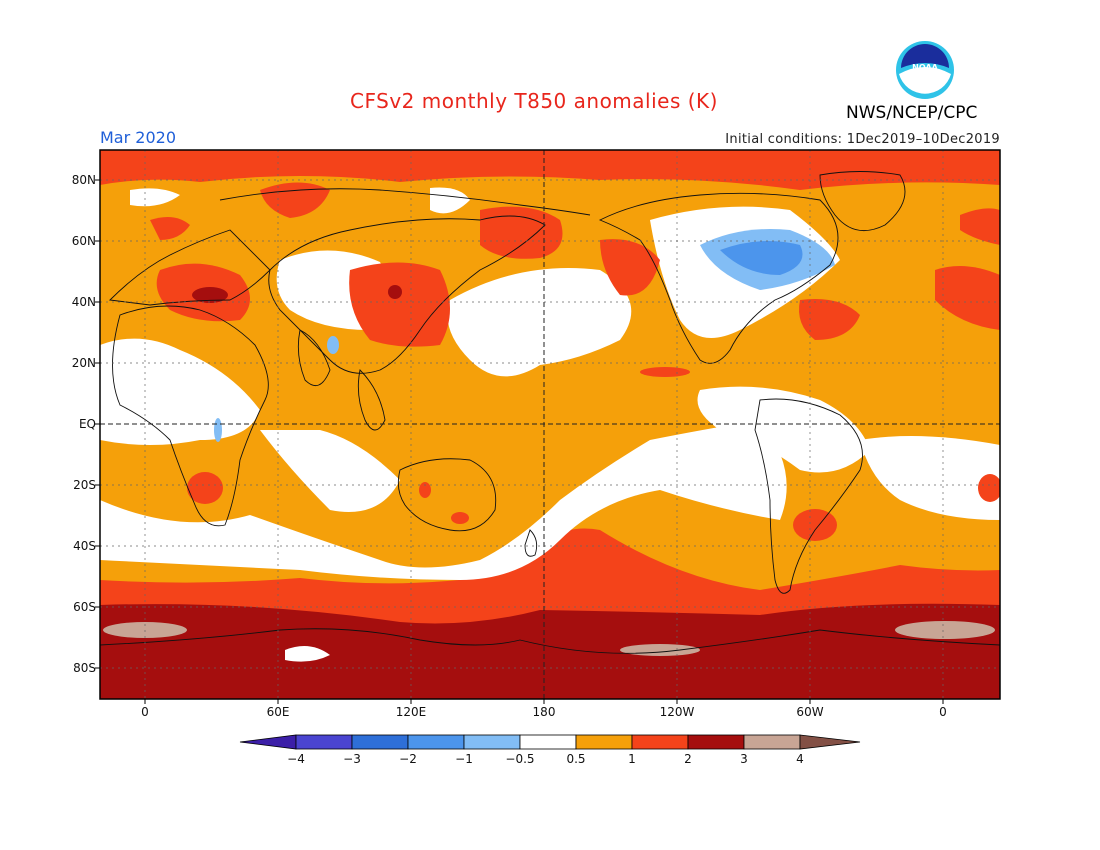 This screenshot has height=850, width=1100. Describe the element at coordinates (800, 759) in the screenshot. I see `colorbar-label: 4` at that location.